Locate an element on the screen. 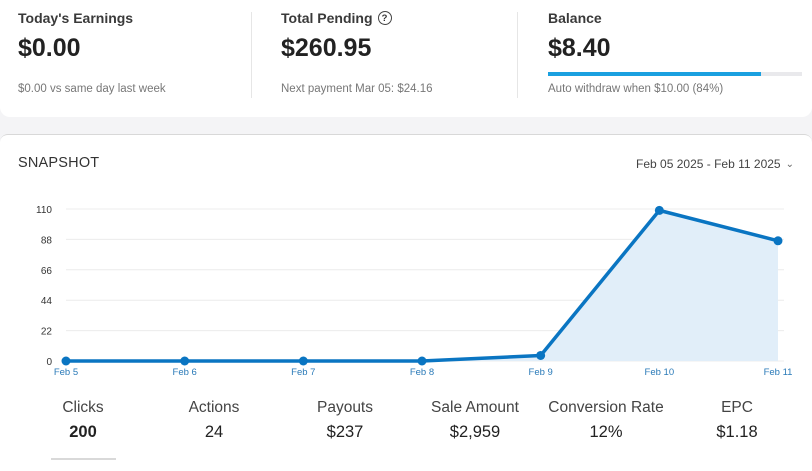 This screenshot has height=471, width=812. date-range-text: Feb 05 2025 - Feb 11 2025 is located at coordinates (708, 164).